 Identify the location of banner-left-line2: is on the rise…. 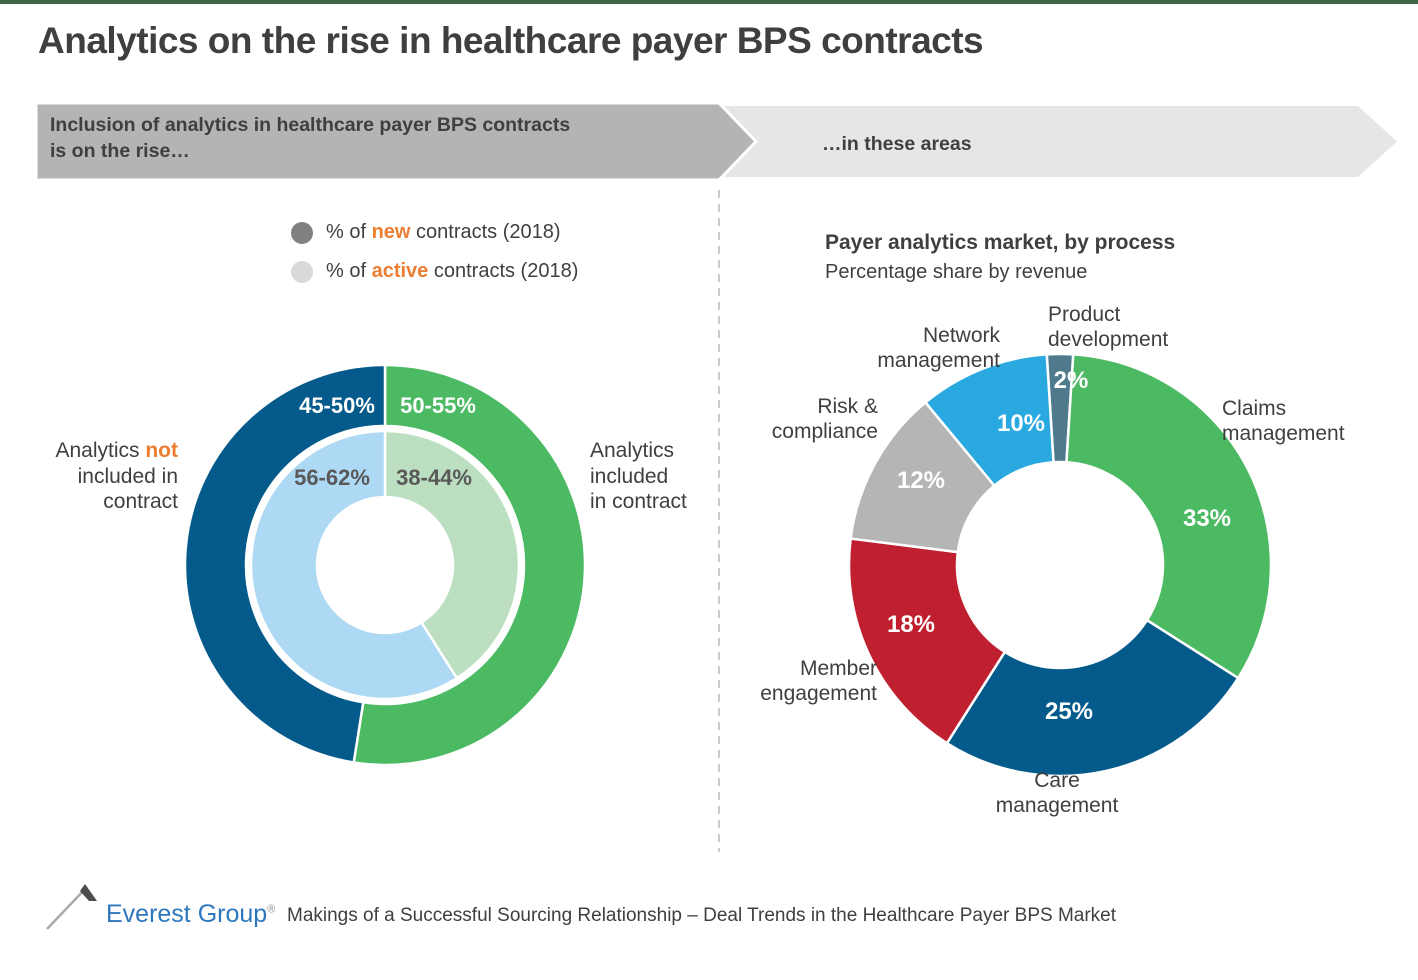
(120, 151).